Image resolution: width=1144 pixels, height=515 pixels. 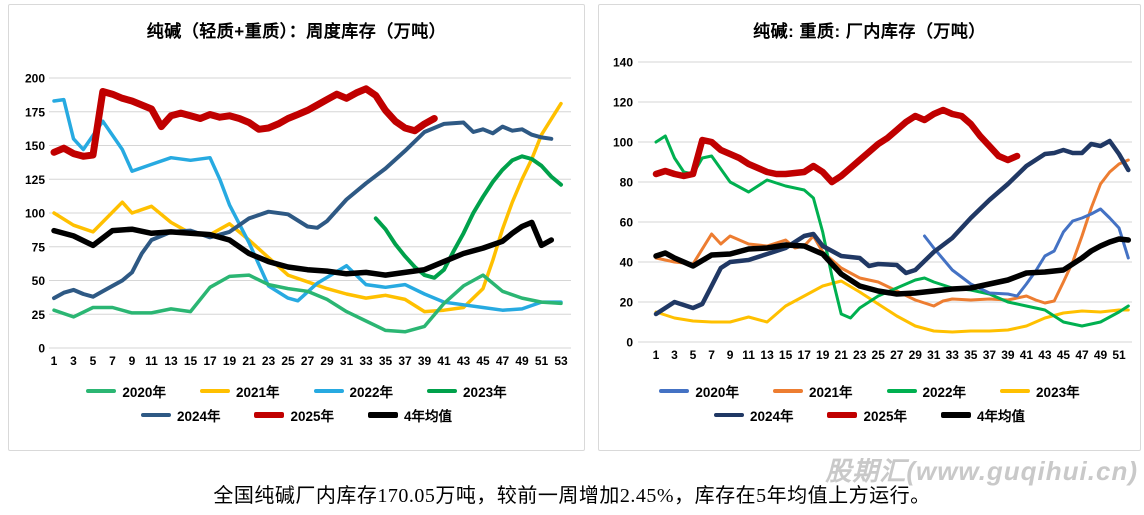 I want to click on svg-text: 19, so click(x=230, y=361).